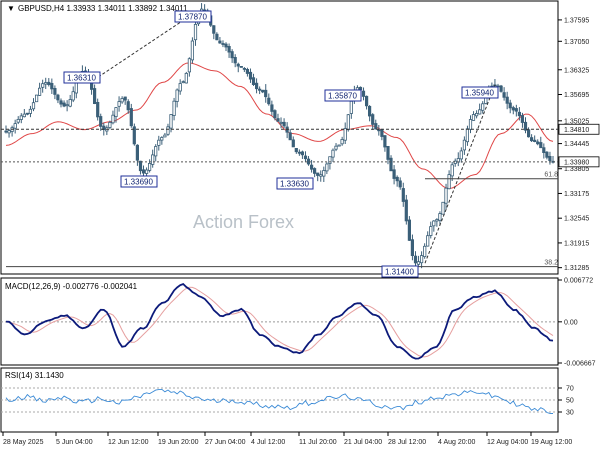  I want to click on rsi-pane: RSI(14) 31.1430 70 50 30, so click(287, 400).